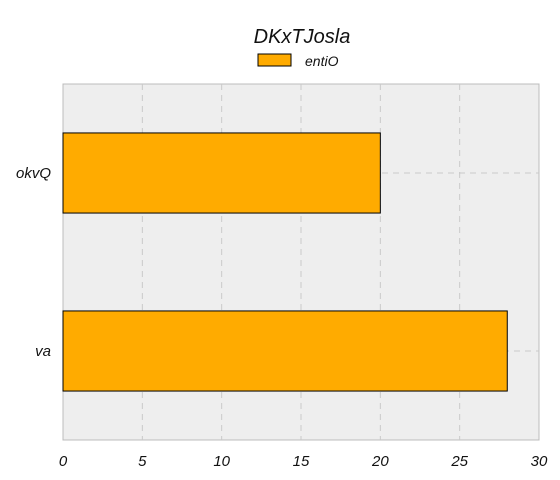 This screenshot has height=480, width=560. What do you see at coordinates (539, 461) in the screenshot?
I see `x-tick-label-6: 30` at bounding box center [539, 461].